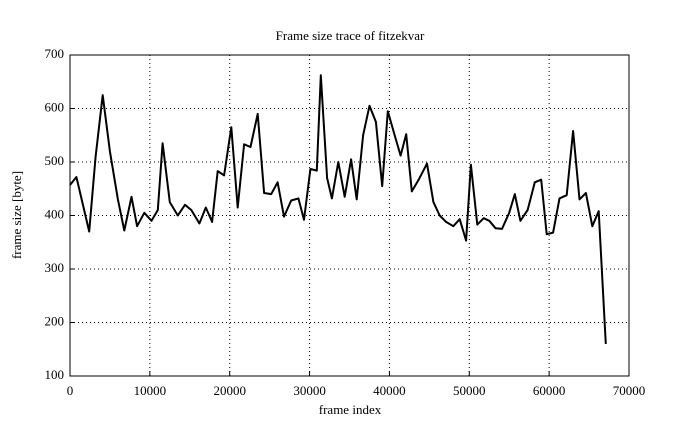 The width and height of the screenshot is (695, 429). What do you see at coordinates (309, 390) in the screenshot?
I see `x-tick-label: 30000` at bounding box center [309, 390].